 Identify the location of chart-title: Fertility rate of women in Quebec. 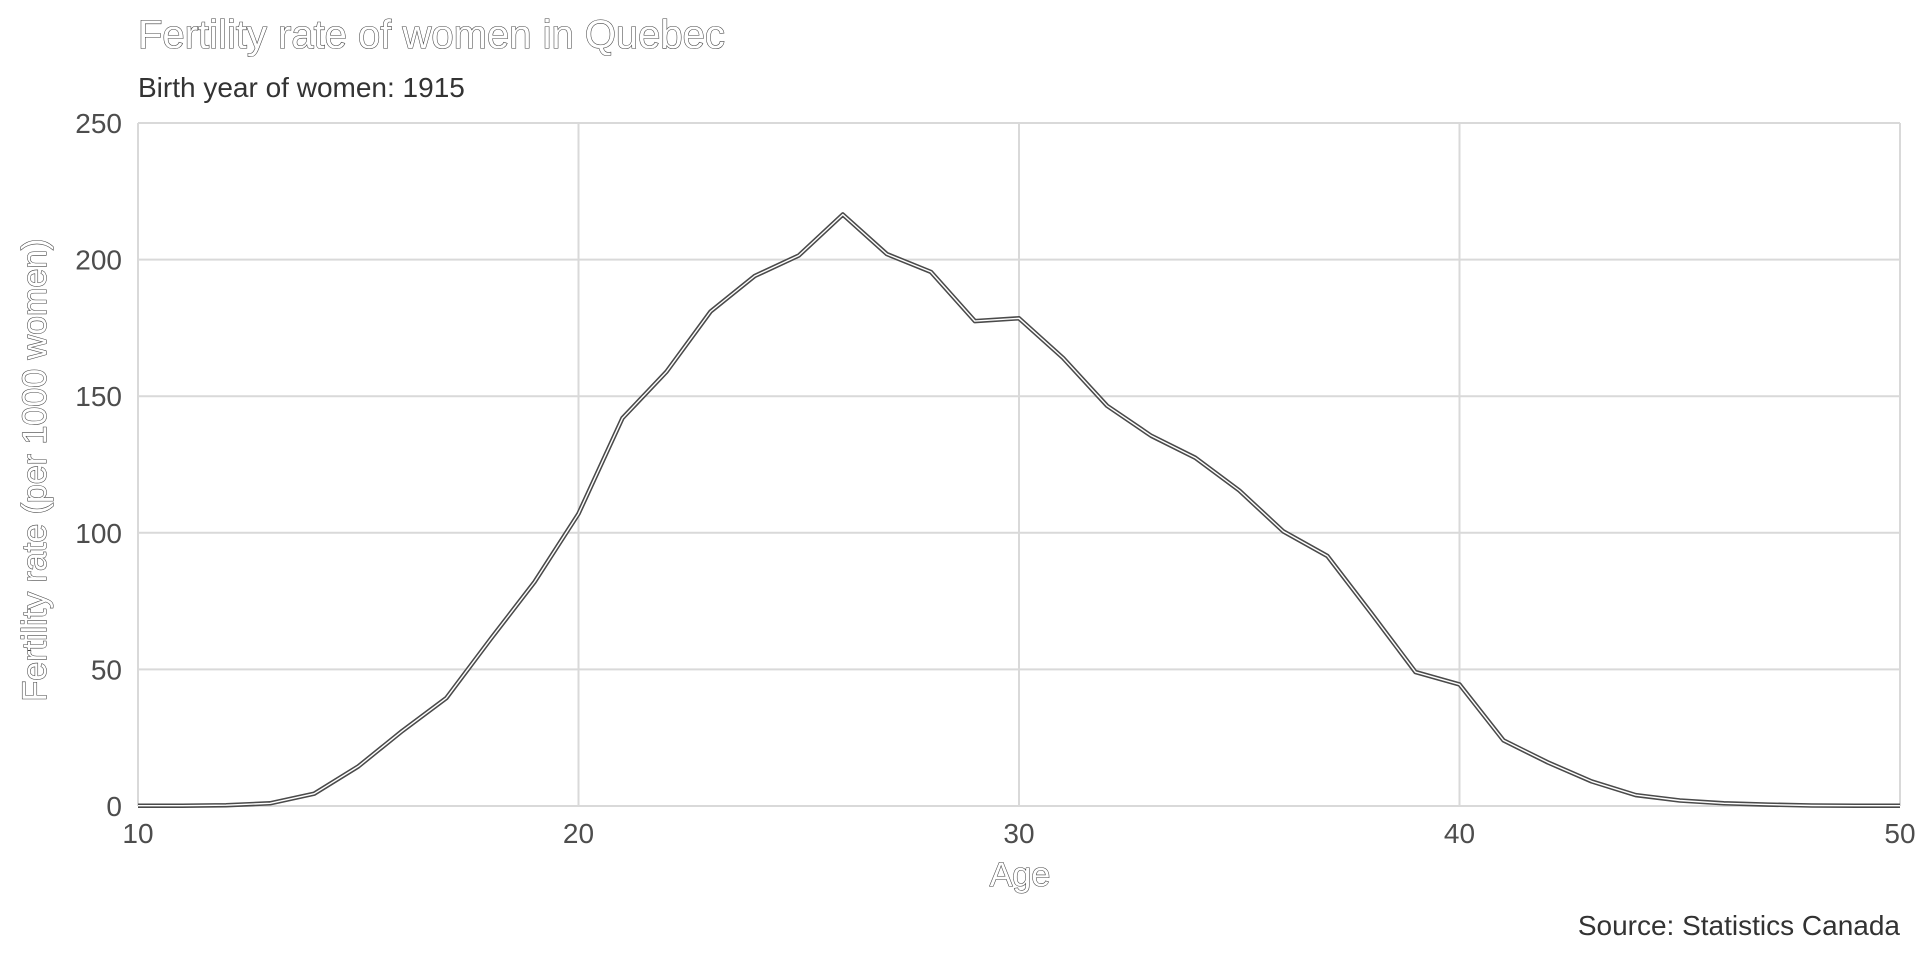
(431, 35).